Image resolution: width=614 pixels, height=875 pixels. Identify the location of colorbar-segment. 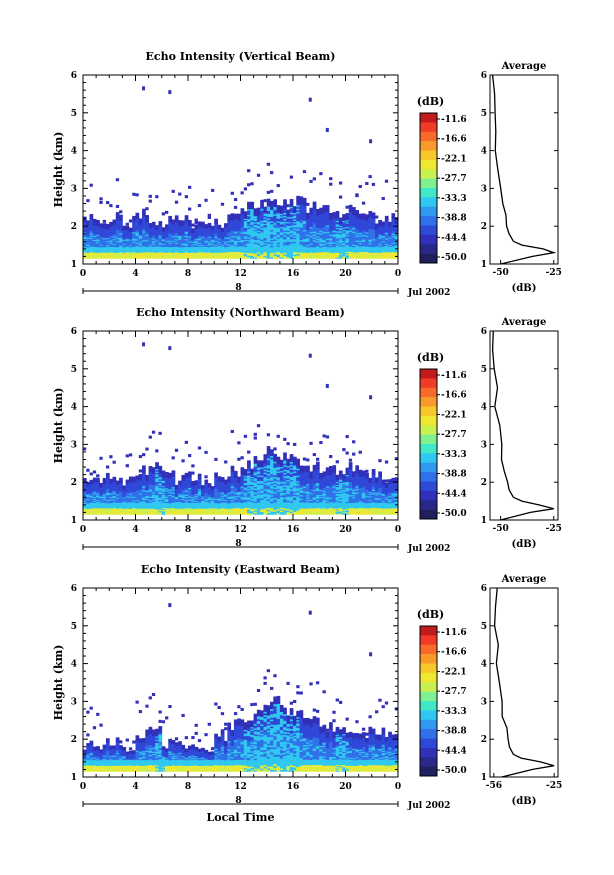
(428, 174).